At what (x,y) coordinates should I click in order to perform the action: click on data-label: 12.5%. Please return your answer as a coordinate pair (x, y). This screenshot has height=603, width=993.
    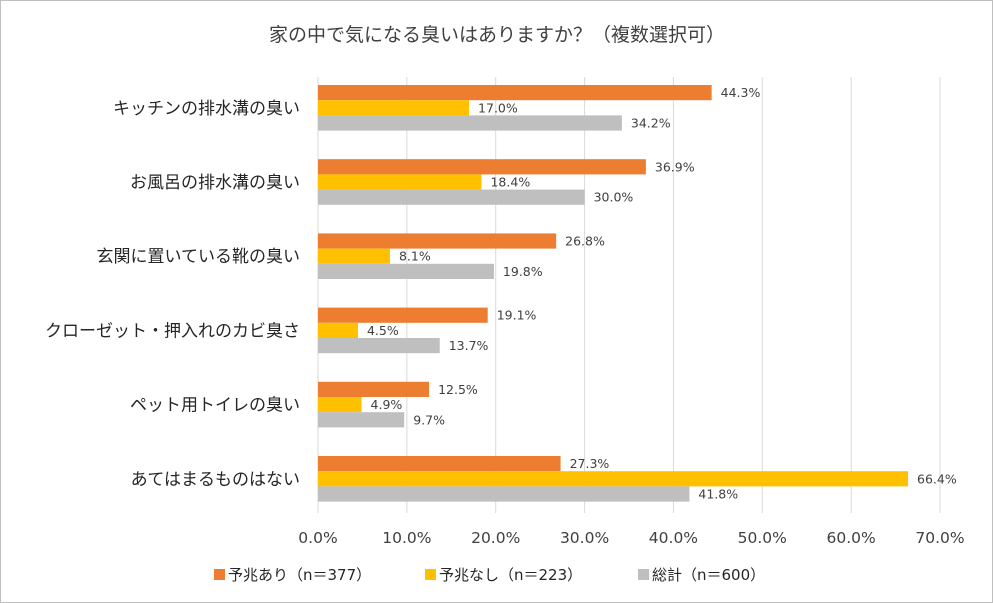
    Looking at the image, I should click on (458, 389).